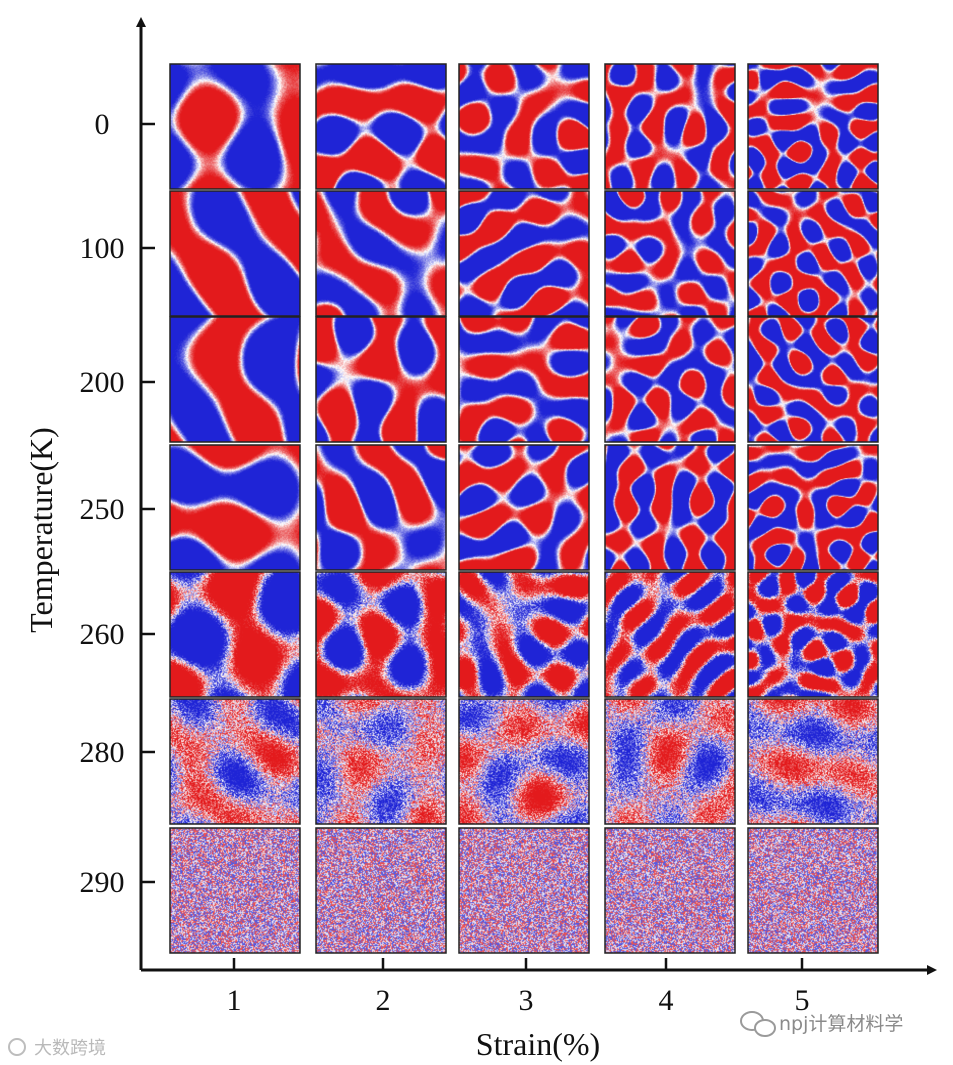  What do you see at coordinates (802, 1000) in the screenshot?
I see `x-tick-label: 5` at bounding box center [802, 1000].